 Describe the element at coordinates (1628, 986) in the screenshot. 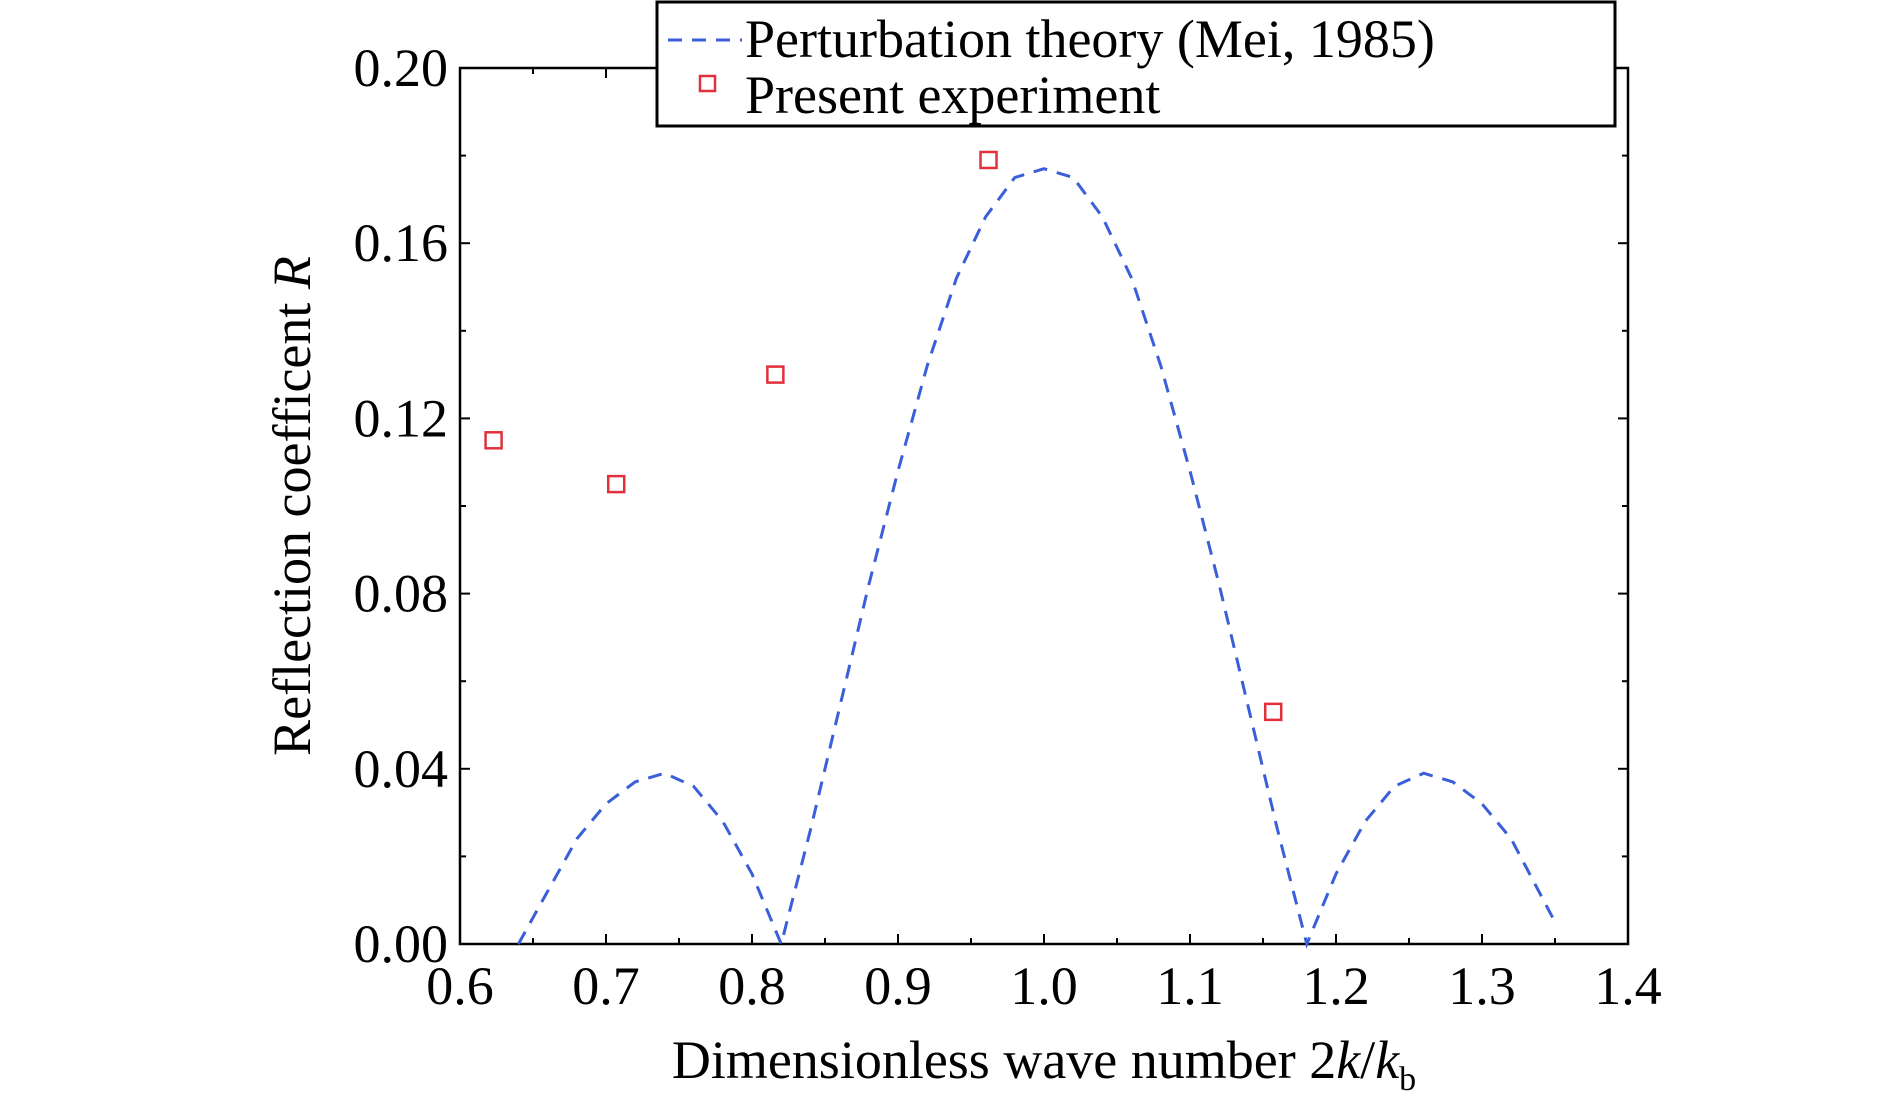

I see `x-tick-label: 1.4` at that location.